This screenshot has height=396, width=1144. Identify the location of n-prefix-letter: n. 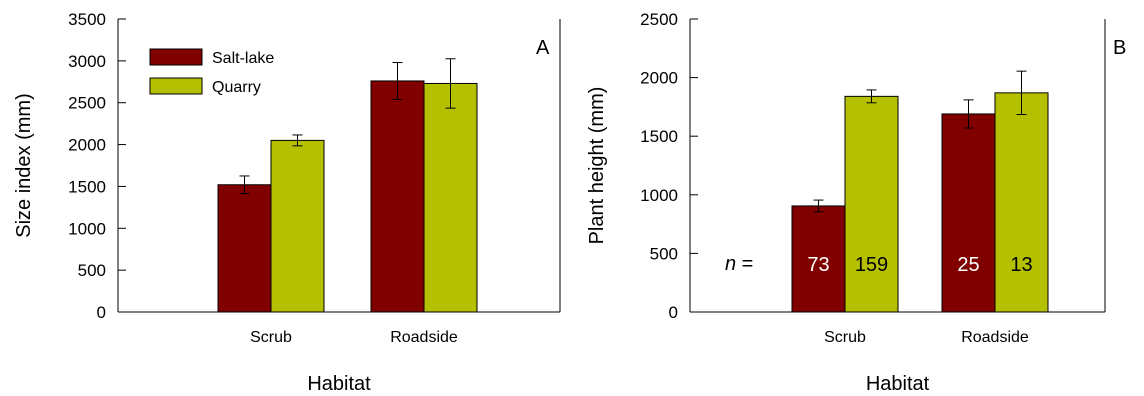
(730, 264).